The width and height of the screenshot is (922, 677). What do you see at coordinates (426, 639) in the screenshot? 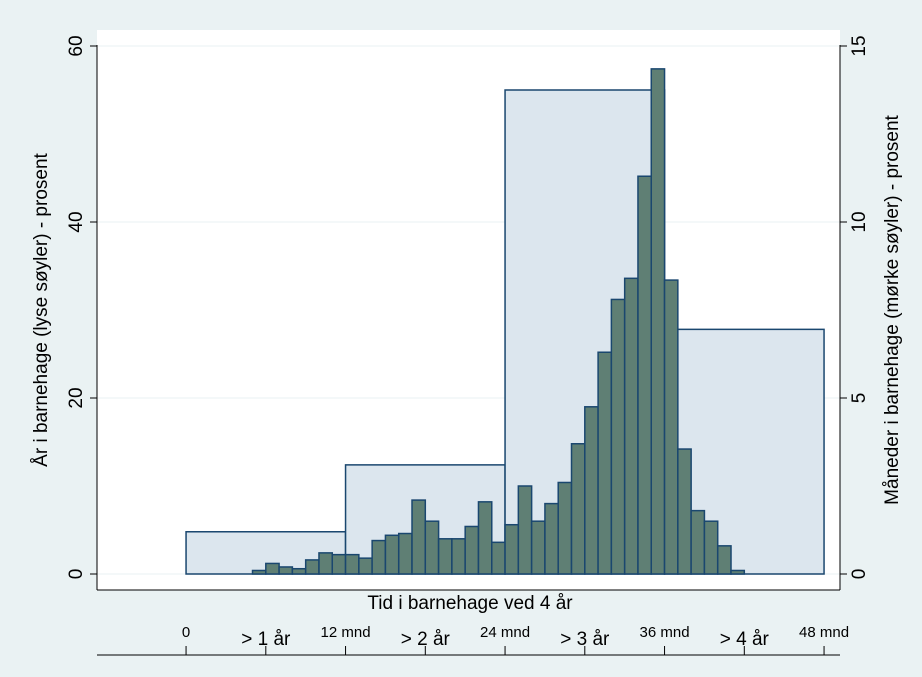
I see `x-tick-label: > 2 år` at bounding box center [426, 639].